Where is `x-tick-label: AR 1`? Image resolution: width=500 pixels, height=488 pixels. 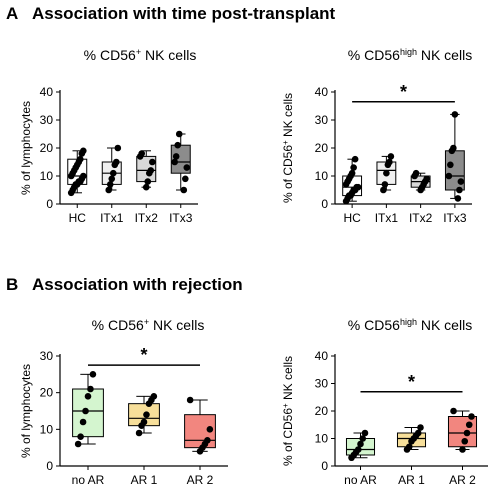 x-tick-label: AR 1 is located at coordinates (144, 480).